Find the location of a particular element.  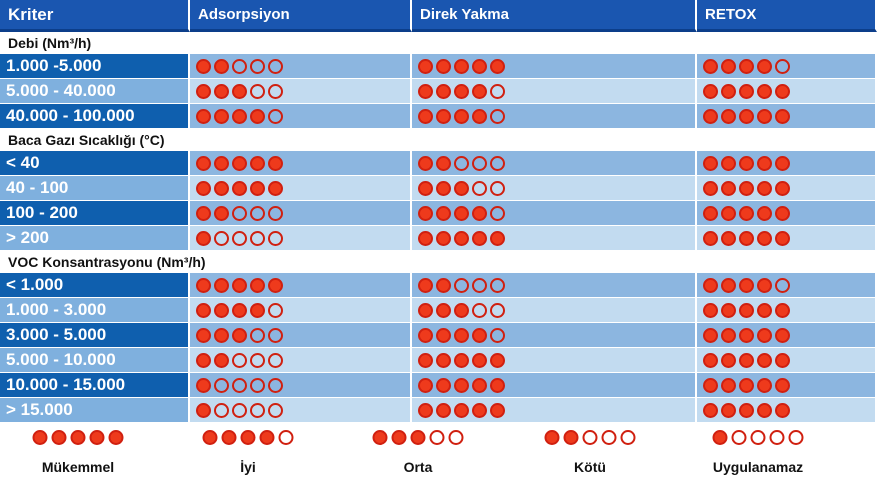

header-col: Direk Yakma is located at coordinates (554, 16).